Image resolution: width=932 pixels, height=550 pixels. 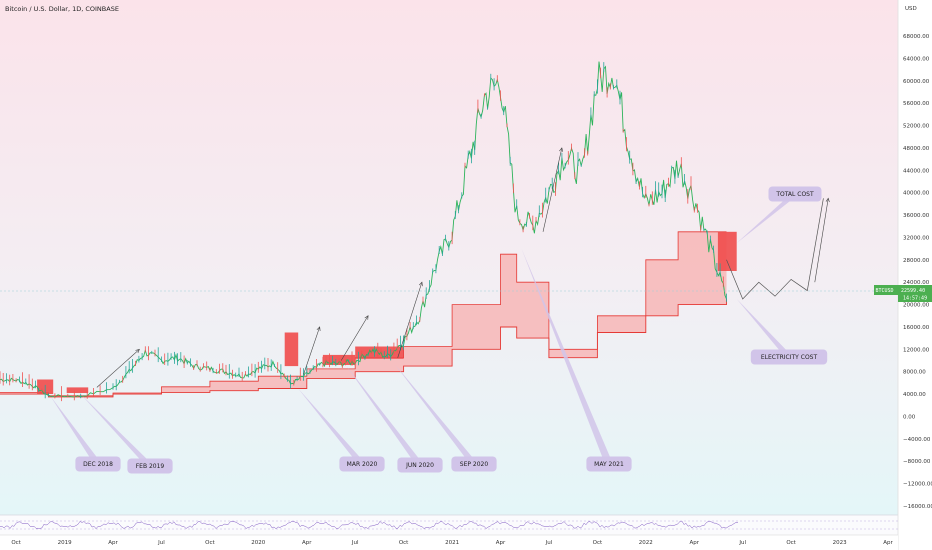 What do you see at coordinates (916, 306) in the screenshot?
I see `y-tick-12: 20000.00` at bounding box center [916, 306].